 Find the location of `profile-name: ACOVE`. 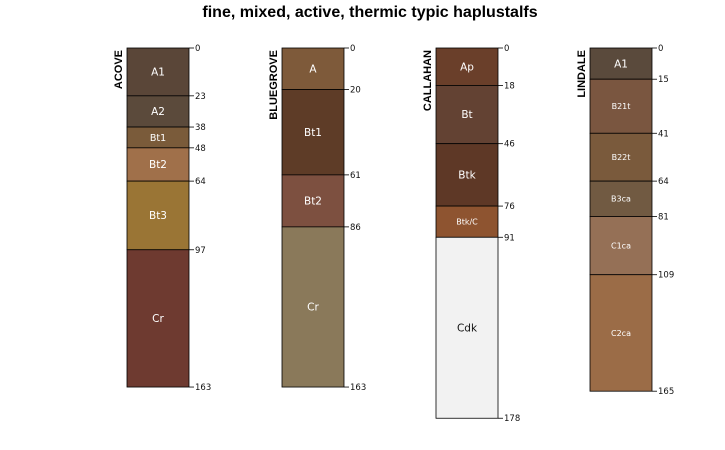

profile-name: ACOVE is located at coordinates (119, 69).